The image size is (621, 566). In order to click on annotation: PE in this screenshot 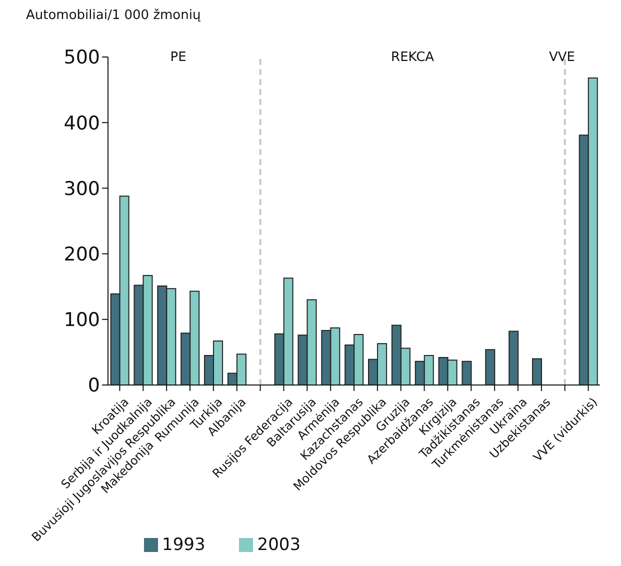, I will do `click(178, 57)`.